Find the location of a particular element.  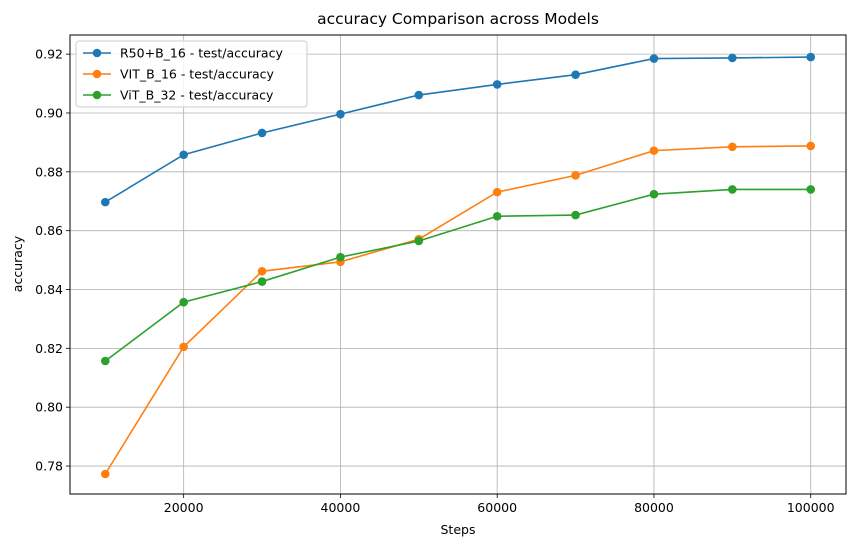

legend-item: ViT_B_32 - test/accuracy is located at coordinates (178, 95).